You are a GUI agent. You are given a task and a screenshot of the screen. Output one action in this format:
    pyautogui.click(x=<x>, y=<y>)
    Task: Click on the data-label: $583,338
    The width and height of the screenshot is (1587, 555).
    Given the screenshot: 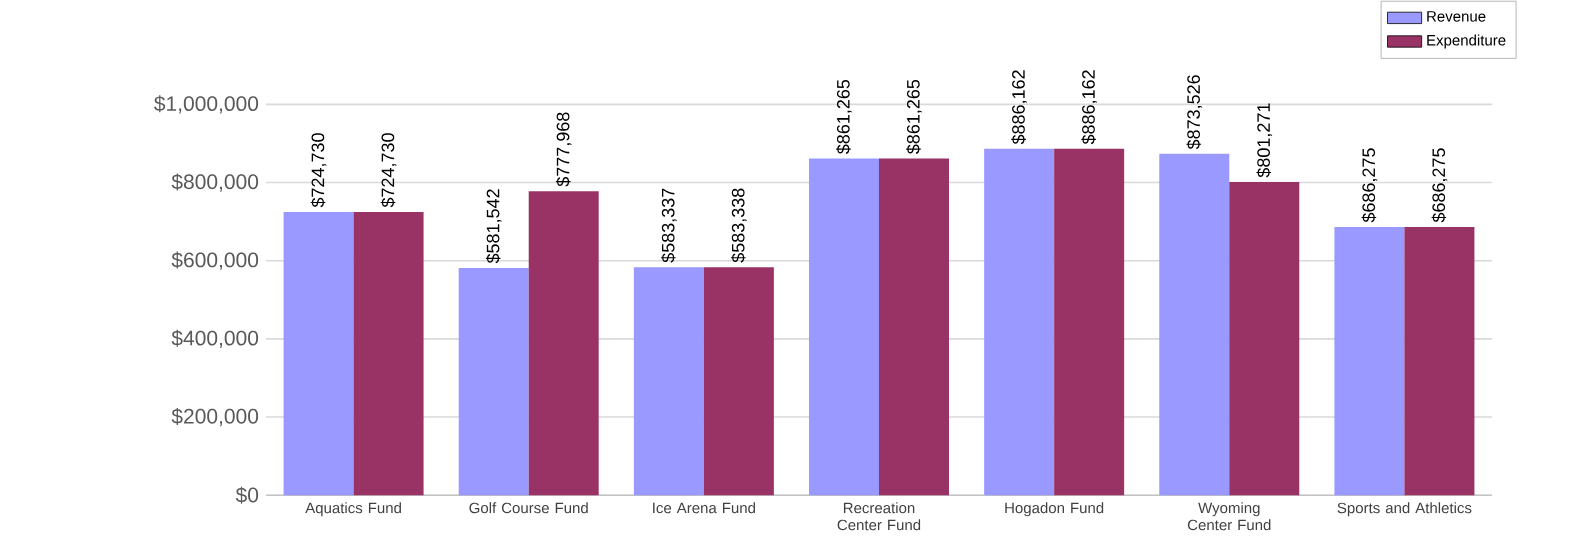 What is the action you would take?
    pyautogui.click(x=739, y=225)
    